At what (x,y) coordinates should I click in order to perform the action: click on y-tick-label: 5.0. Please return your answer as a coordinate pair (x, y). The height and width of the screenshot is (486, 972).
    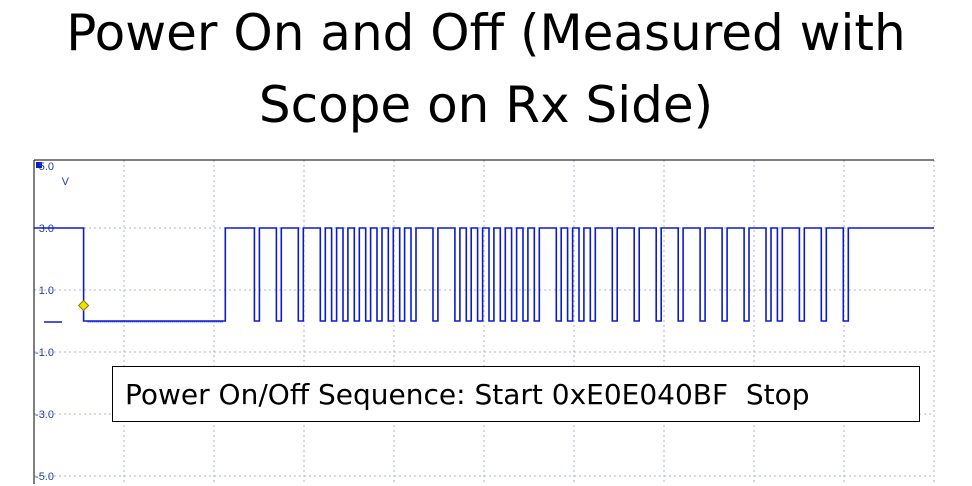
    Looking at the image, I should click on (46, 167).